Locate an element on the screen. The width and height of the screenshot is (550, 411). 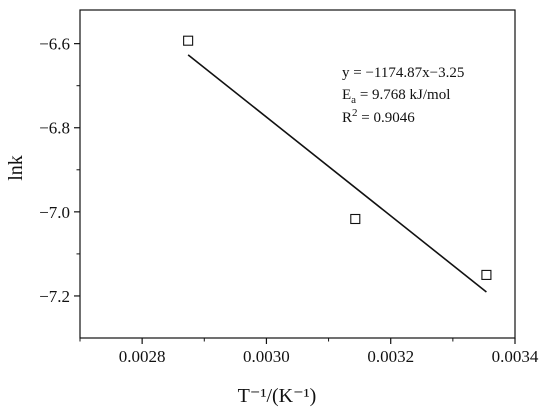
x-tick-label: 0.0028 is located at coordinates (142, 356).